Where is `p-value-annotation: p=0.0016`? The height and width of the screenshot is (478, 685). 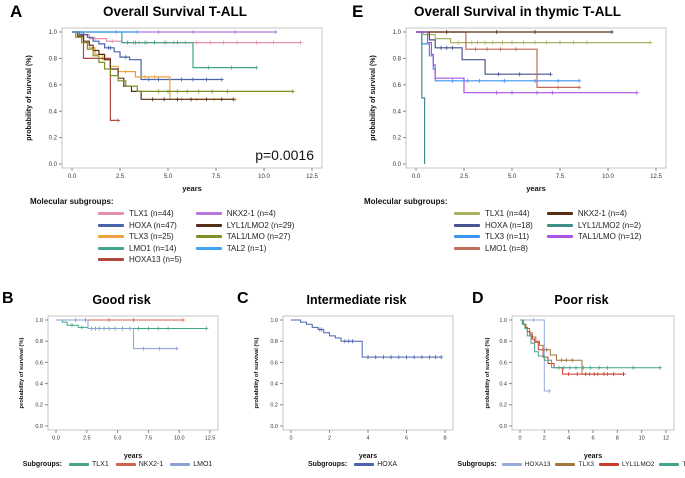
p-value-annotation: p=0.0016 is located at coordinates (284, 155).